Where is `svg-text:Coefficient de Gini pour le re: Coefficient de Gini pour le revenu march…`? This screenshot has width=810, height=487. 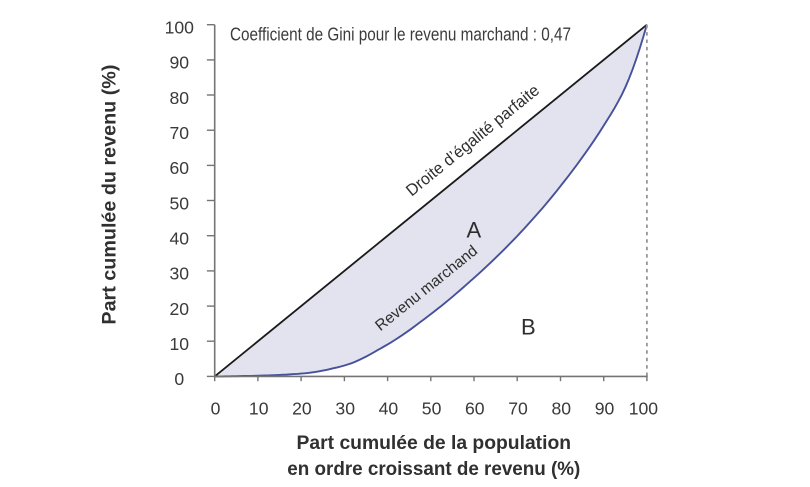 svg-text:Coefficient de Gini pour le re: Coefficient de Gini pour le revenu march… is located at coordinates (400, 35).